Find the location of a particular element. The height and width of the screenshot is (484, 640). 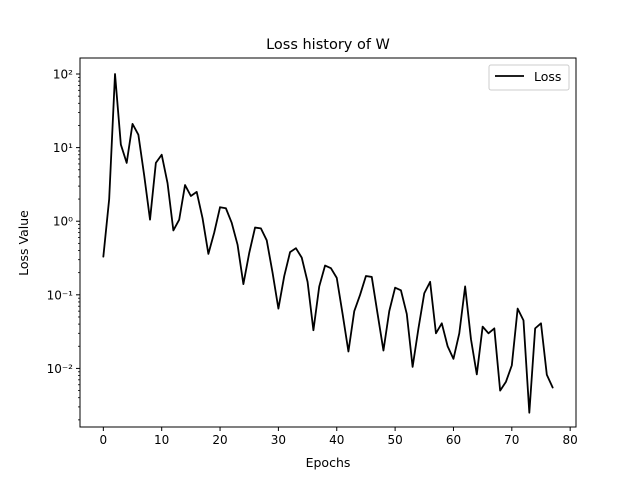

legend: Loss is located at coordinates (529, 77).